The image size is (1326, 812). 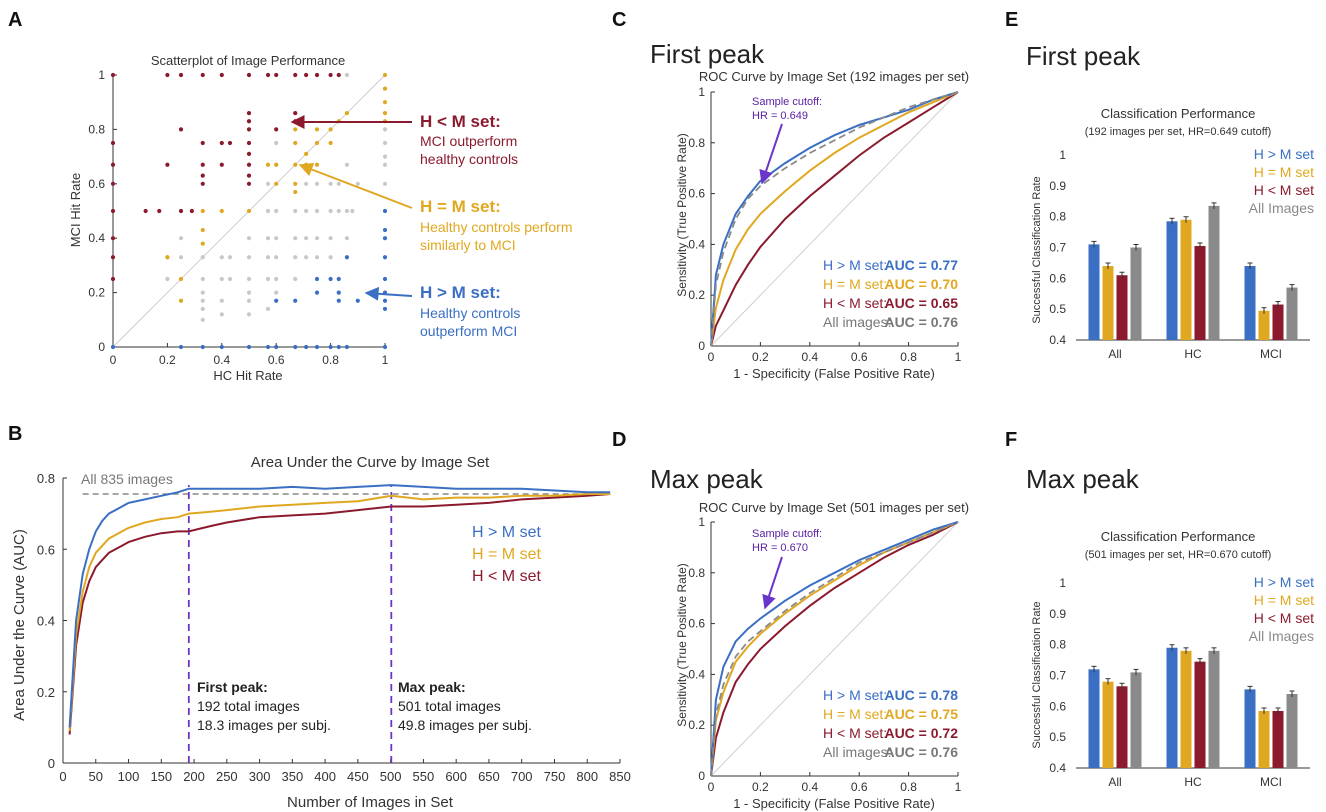 What do you see at coordinates (1284, 618) in the screenshot?
I see `bar-legend-entry: H < M set` at bounding box center [1284, 618].